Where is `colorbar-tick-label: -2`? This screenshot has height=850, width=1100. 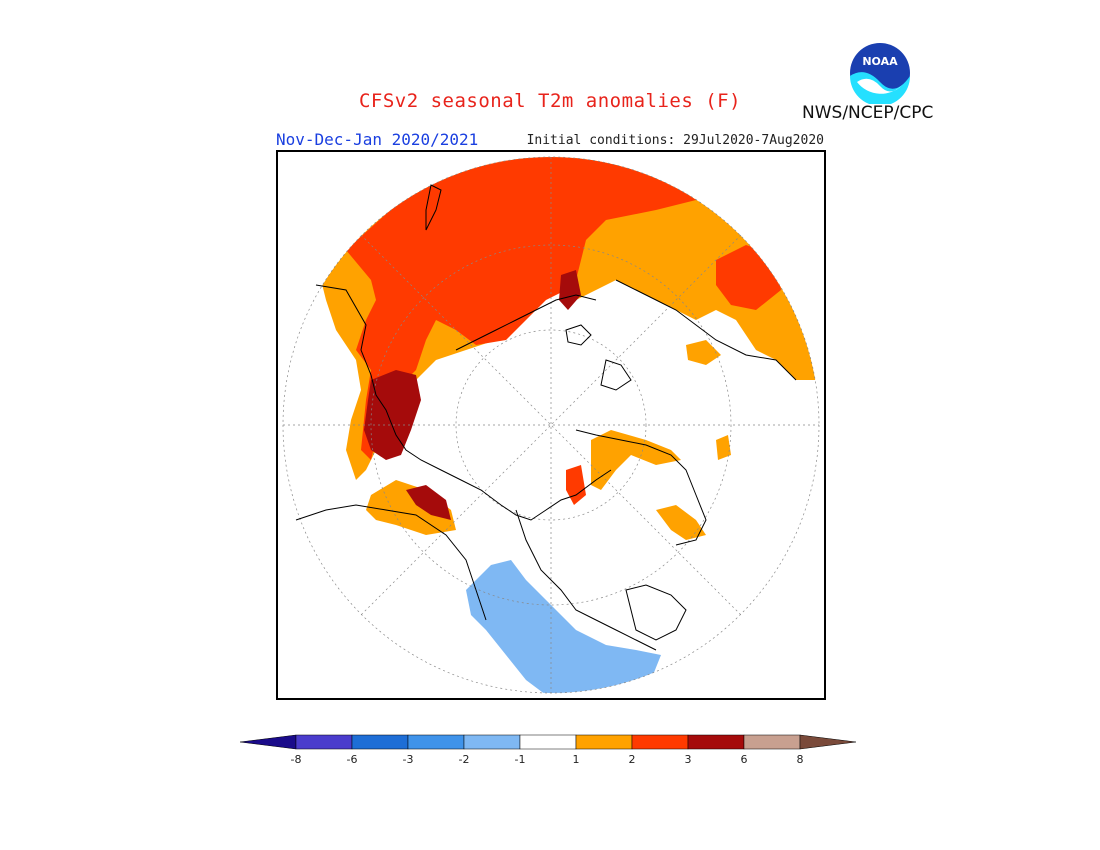
colorbar-tick-label: -2 is located at coordinates (464, 759).